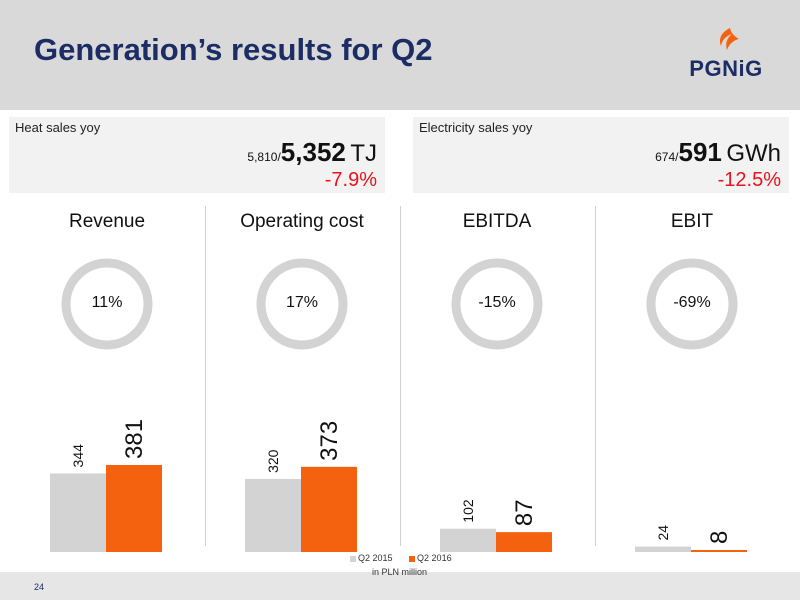 The image size is (800, 600). I want to click on bar-ebit-q2-2016, so click(719, 551).